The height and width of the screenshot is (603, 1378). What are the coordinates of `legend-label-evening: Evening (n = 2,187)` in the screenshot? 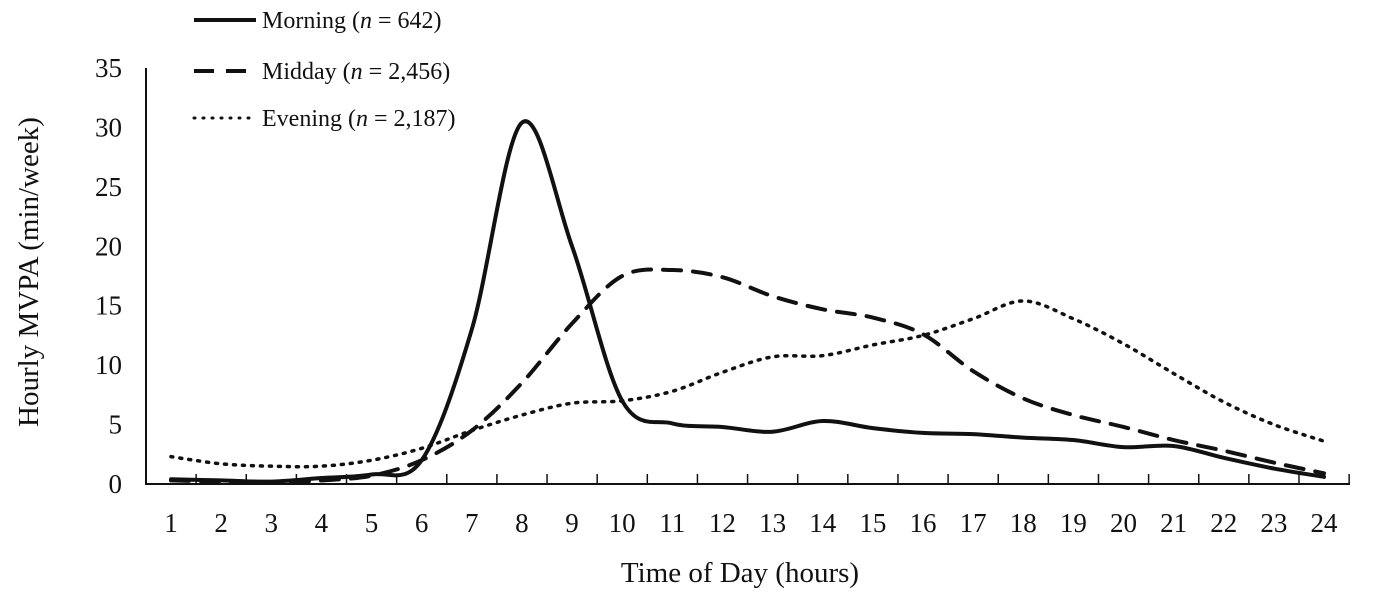 It's located at (359, 119).